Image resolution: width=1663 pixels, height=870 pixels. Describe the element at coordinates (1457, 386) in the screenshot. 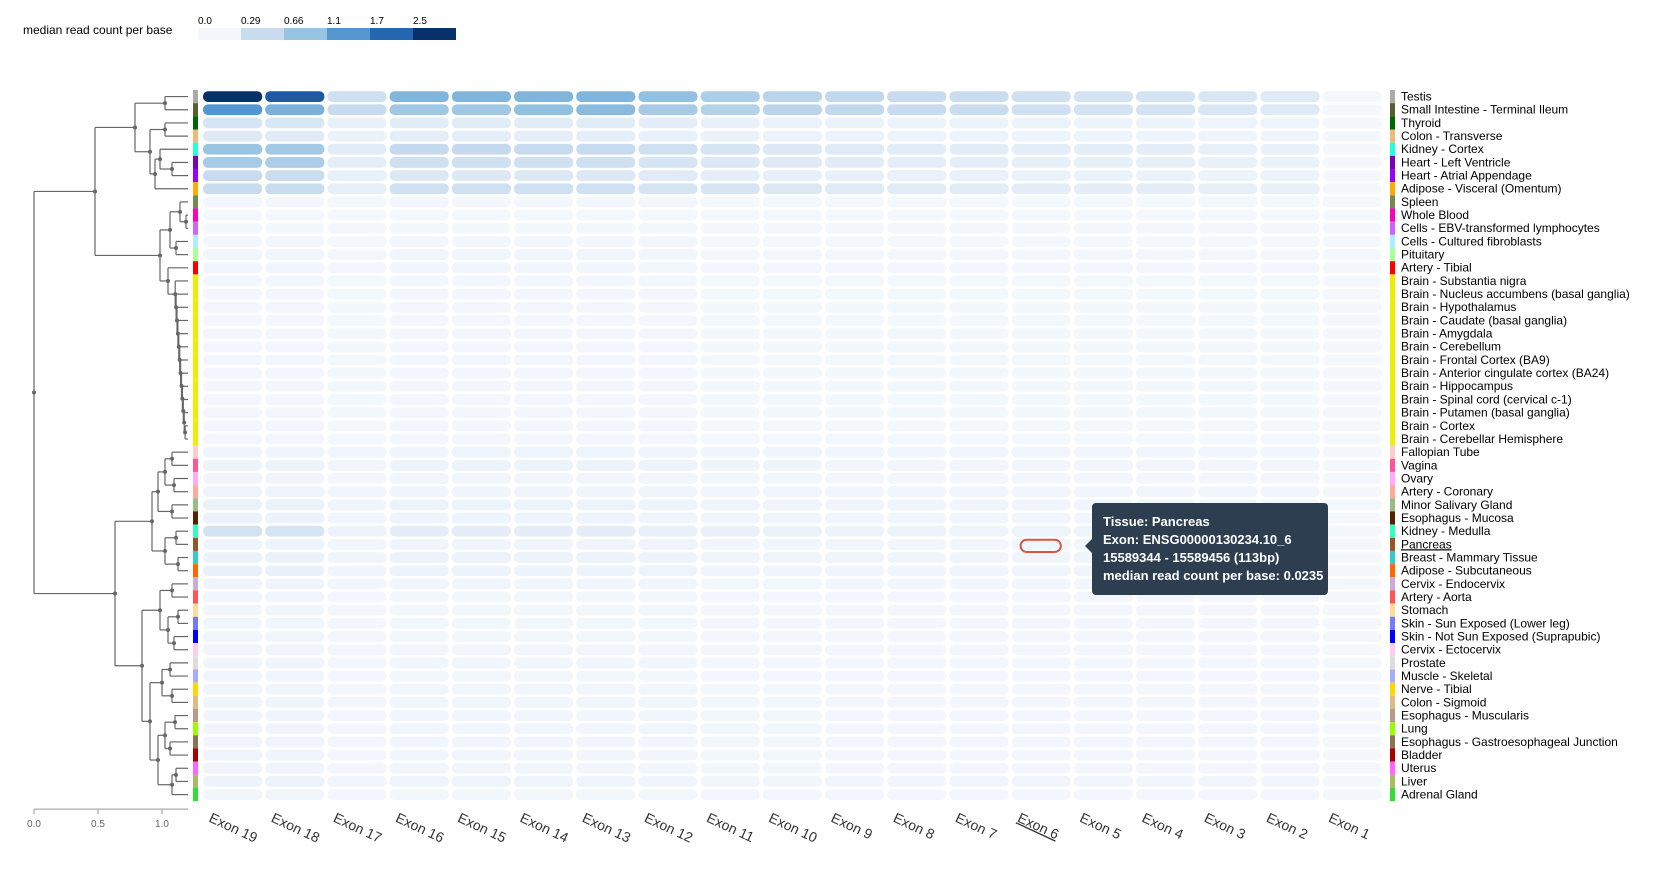

I see `tissue-label: Brain - Hippocampus` at that location.